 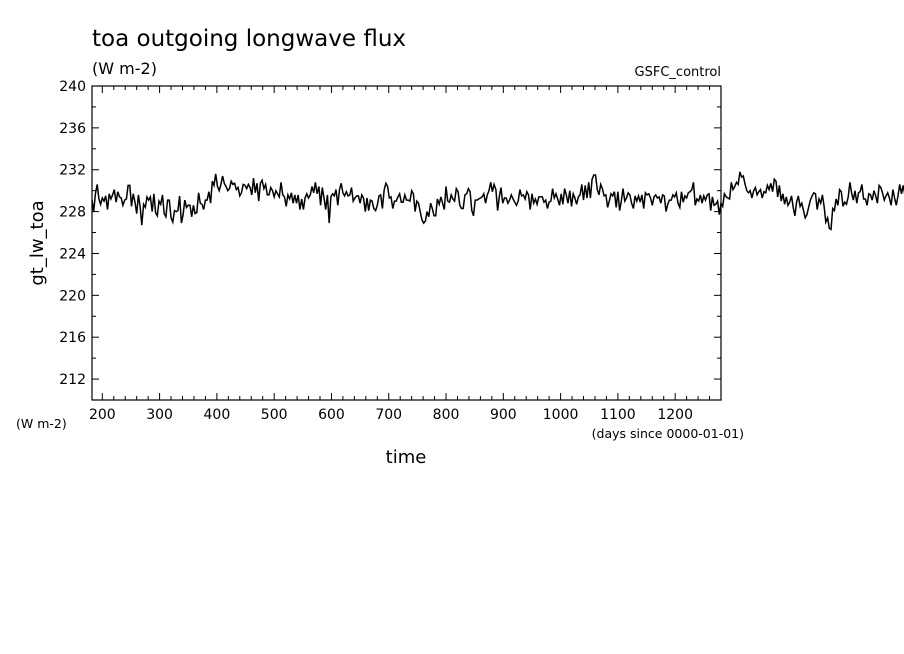 What do you see at coordinates (618, 415) in the screenshot?
I see `x-tick-label: 1100` at bounding box center [618, 415].